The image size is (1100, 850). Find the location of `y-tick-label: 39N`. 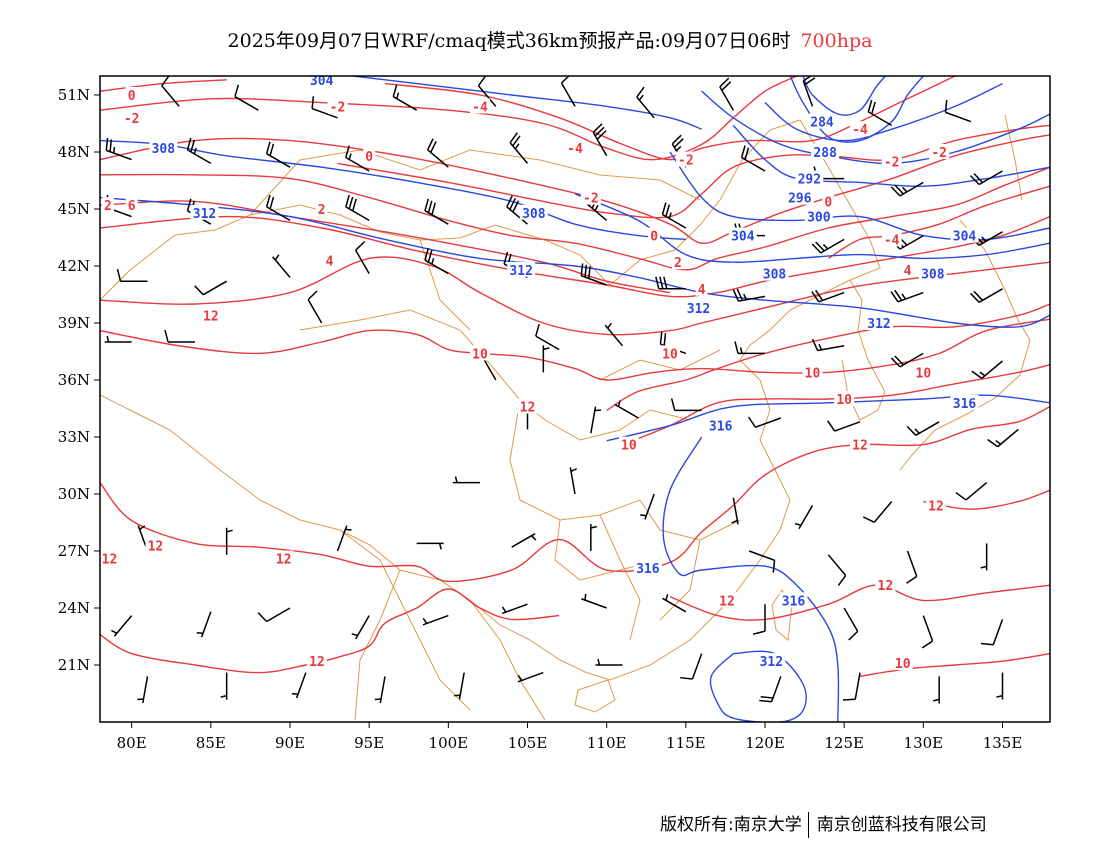

y-tick-label: 39N is located at coordinates (74, 323).